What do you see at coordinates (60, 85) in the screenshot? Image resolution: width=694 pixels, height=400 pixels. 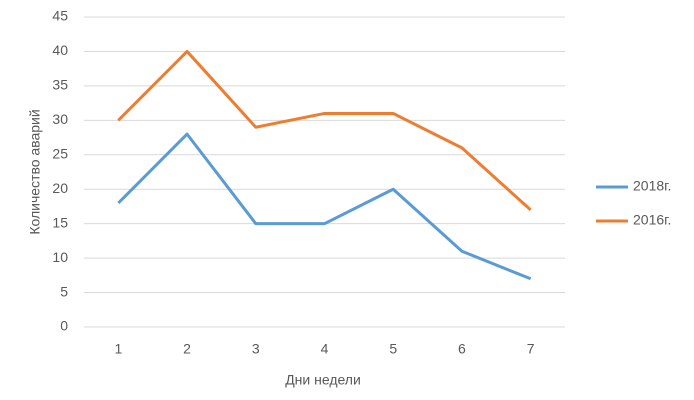 I see `y-tick-label: 35` at bounding box center [60, 85].